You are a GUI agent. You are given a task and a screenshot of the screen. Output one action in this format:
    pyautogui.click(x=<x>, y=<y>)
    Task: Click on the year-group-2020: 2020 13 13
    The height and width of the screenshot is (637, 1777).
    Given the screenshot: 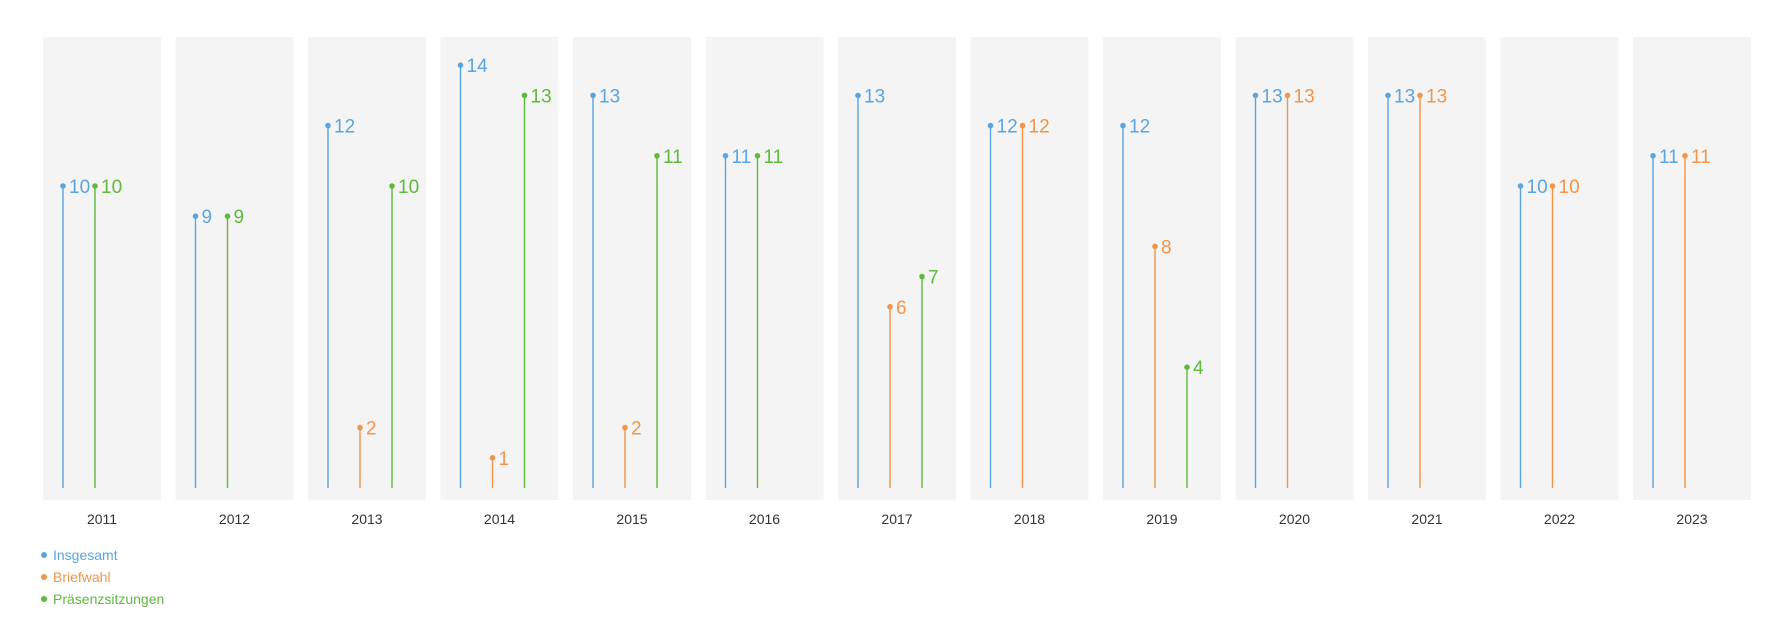 What is the action you would take?
    pyautogui.click(x=1294, y=282)
    